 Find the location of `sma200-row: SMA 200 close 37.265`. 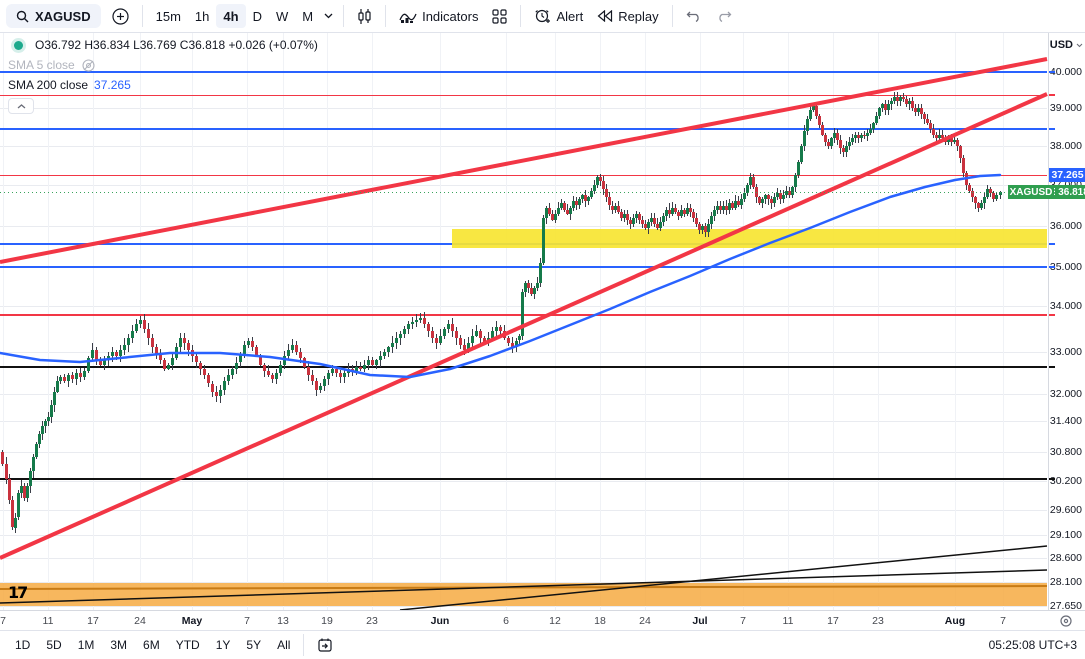

sma200-row: SMA 200 close 37.265 is located at coordinates (163, 85).